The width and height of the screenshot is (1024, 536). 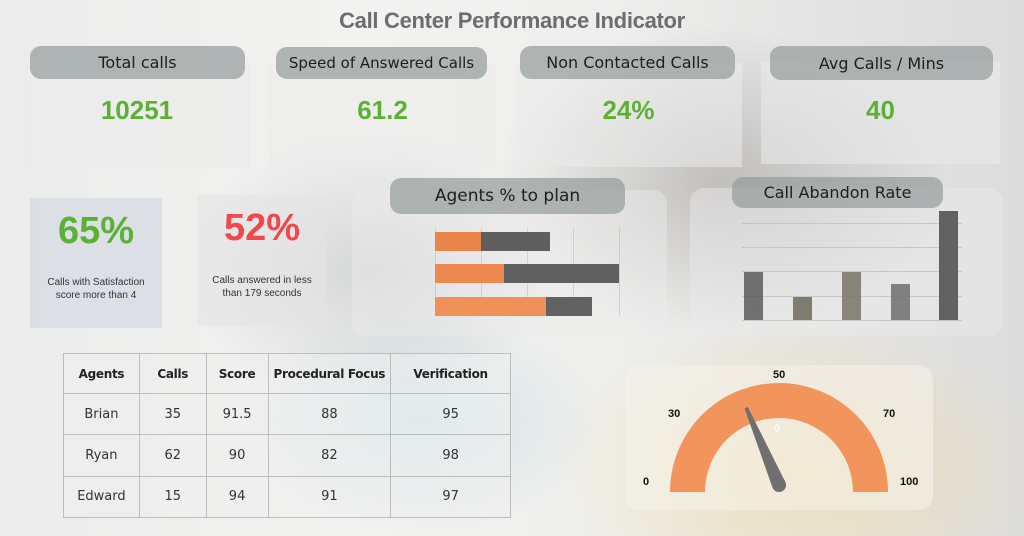 I want to click on abandon-rate-title: Call Abandon Rate, so click(x=837, y=192).